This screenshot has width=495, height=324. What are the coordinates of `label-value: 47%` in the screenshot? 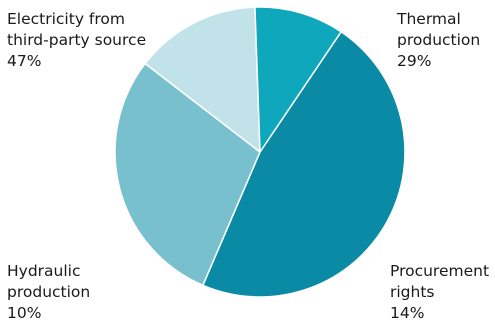 It's located at (24, 61).